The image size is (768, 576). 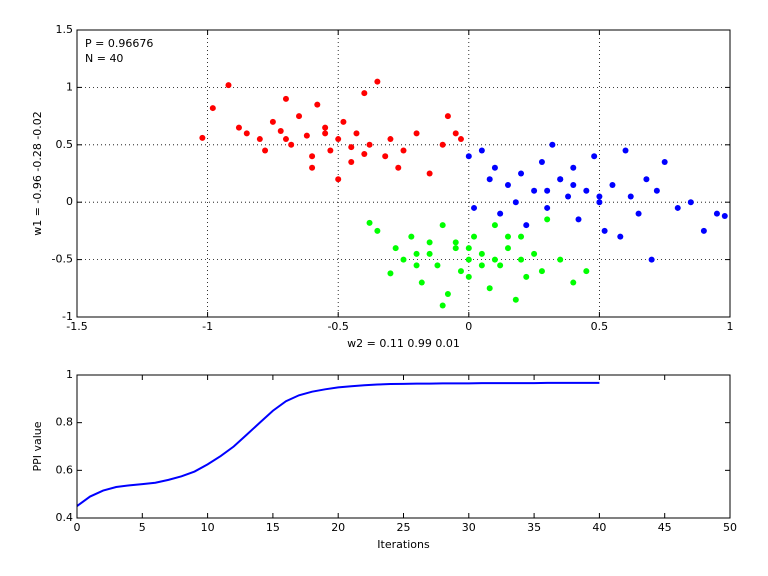 What do you see at coordinates (600, 326) in the screenshot?
I see `x-tick-label: 0.5` at bounding box center [600, 326].